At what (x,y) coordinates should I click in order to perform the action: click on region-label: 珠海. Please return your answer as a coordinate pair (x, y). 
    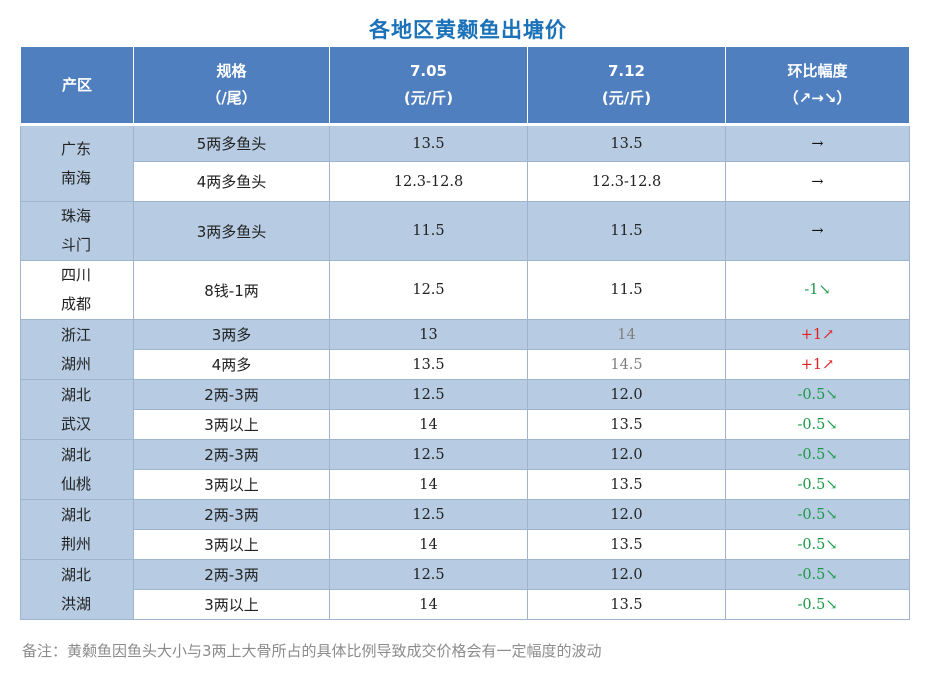
    Looking at the image, I should click on (76, 216).